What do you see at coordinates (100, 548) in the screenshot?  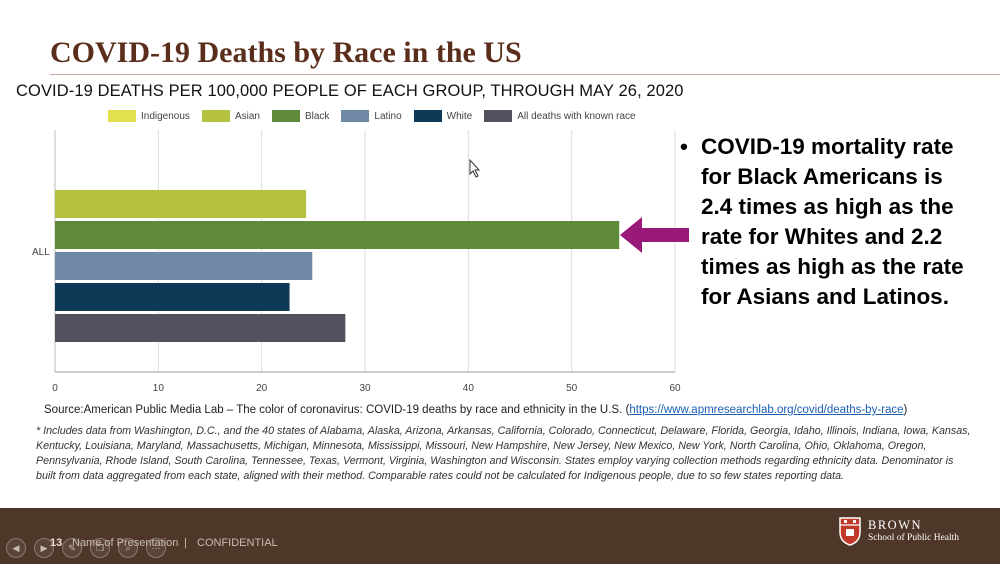 I see `copy-icon: ❐` at bounding box center [100, 548].